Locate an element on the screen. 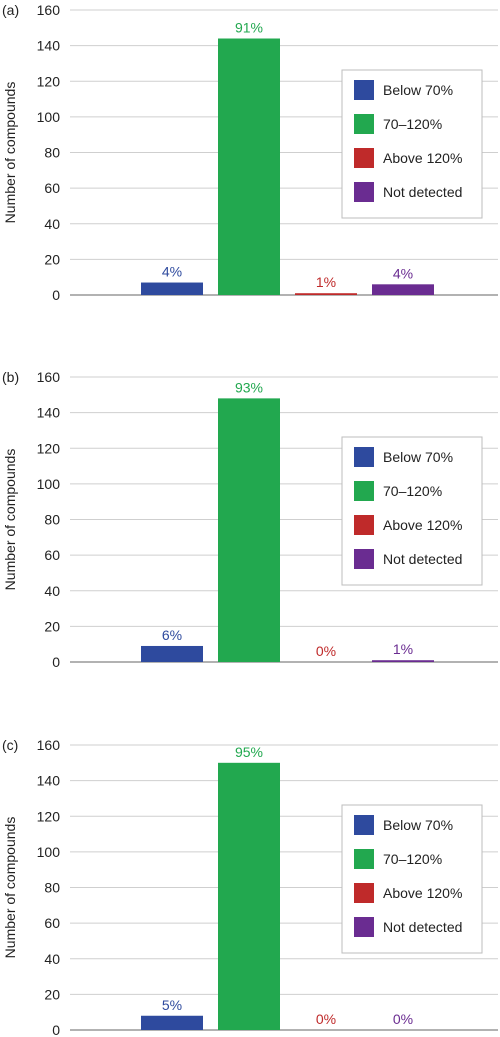  data-label: 93% is located at coordinates (249, 387).